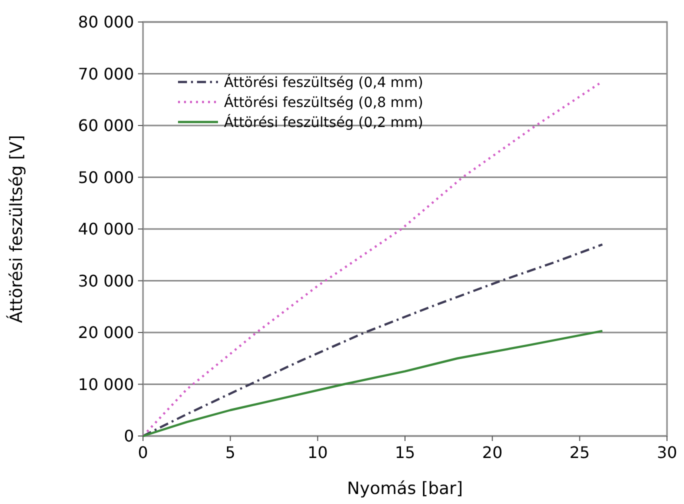  Describe the element at coordinates (106, 22) in the screenshot. I see `y-tick-label: 80 000` at that location.